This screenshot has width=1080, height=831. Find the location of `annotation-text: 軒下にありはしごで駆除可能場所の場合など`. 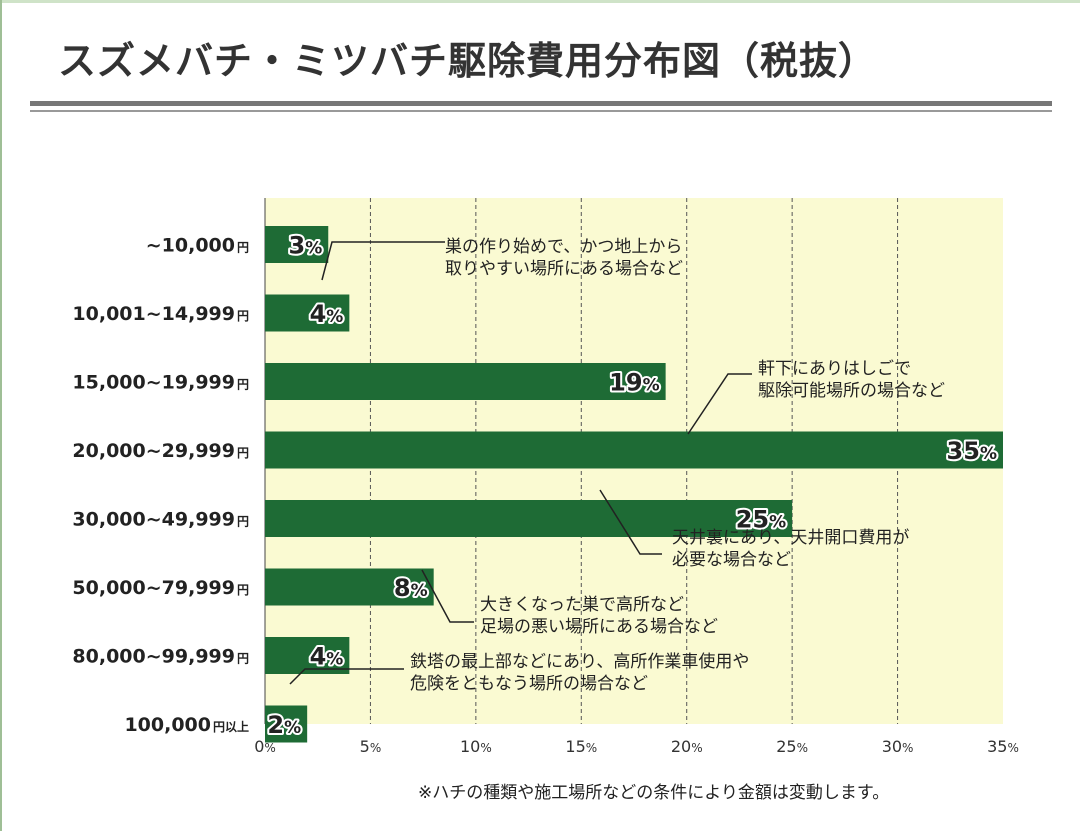

annotation-text: 軒下にありはしごで駆除可能場所の場合など is located at coordinates (851, 380).